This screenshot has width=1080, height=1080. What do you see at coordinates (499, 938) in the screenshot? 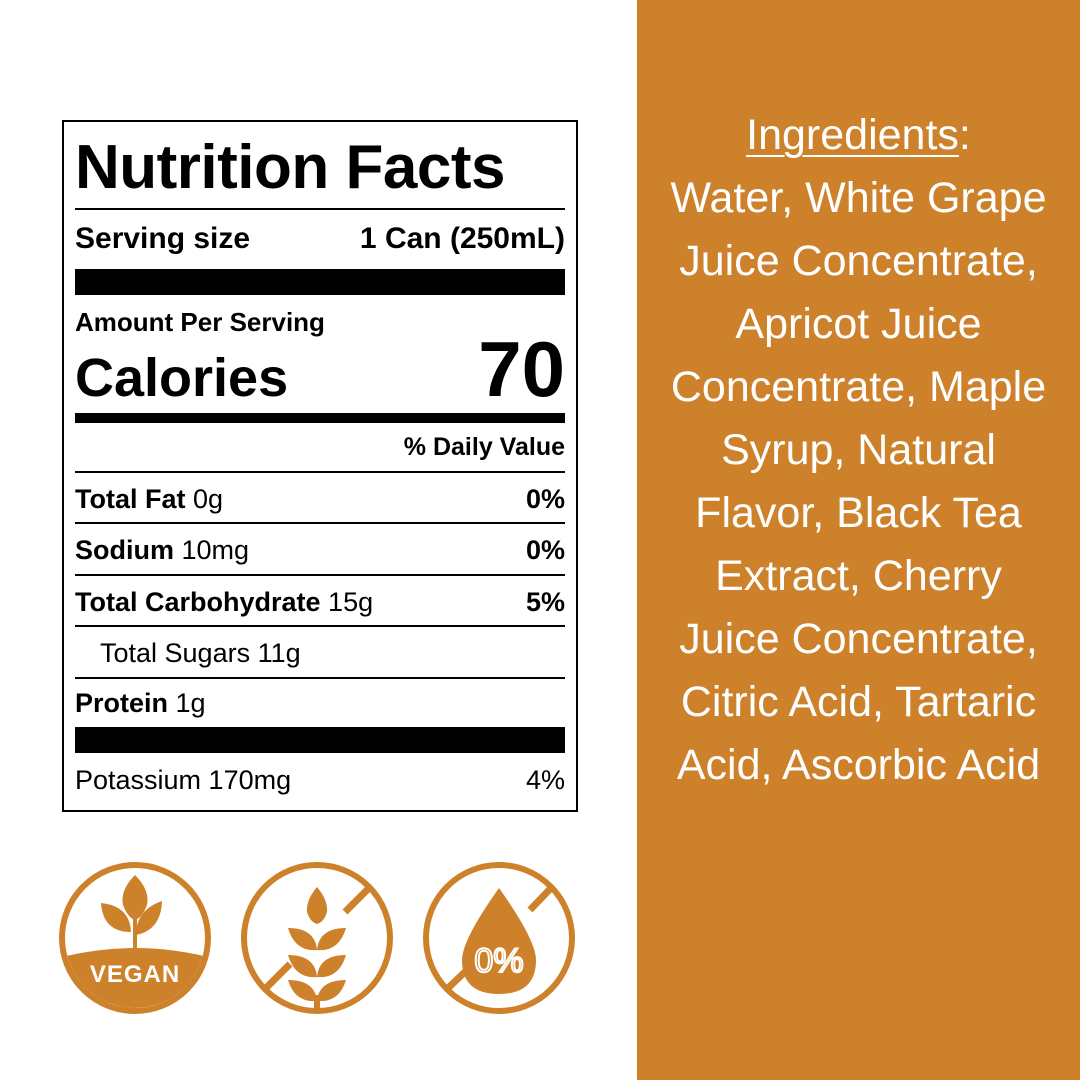
I see `zero-percent-drop-icon: 0%` at bounding box center [499, 938].